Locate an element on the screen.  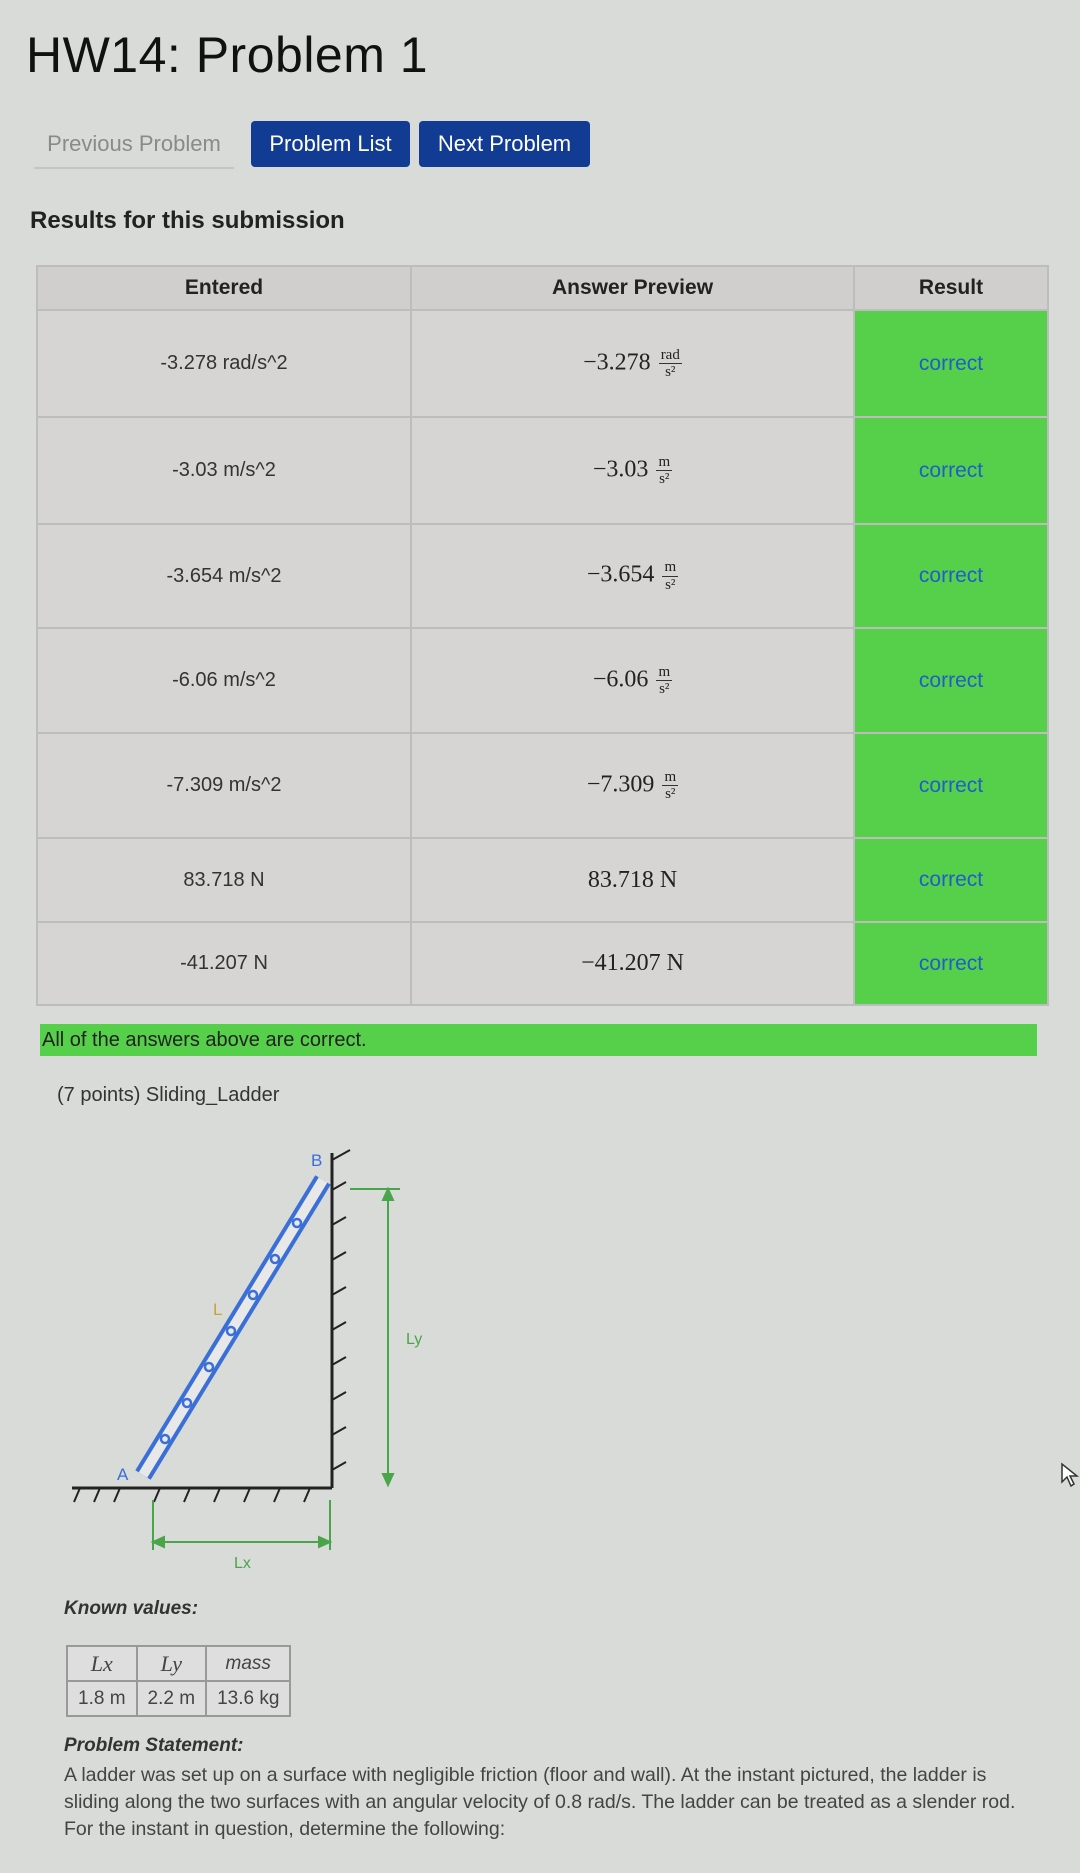
column-header-entered: Entered is located at coordinates (224, 288).